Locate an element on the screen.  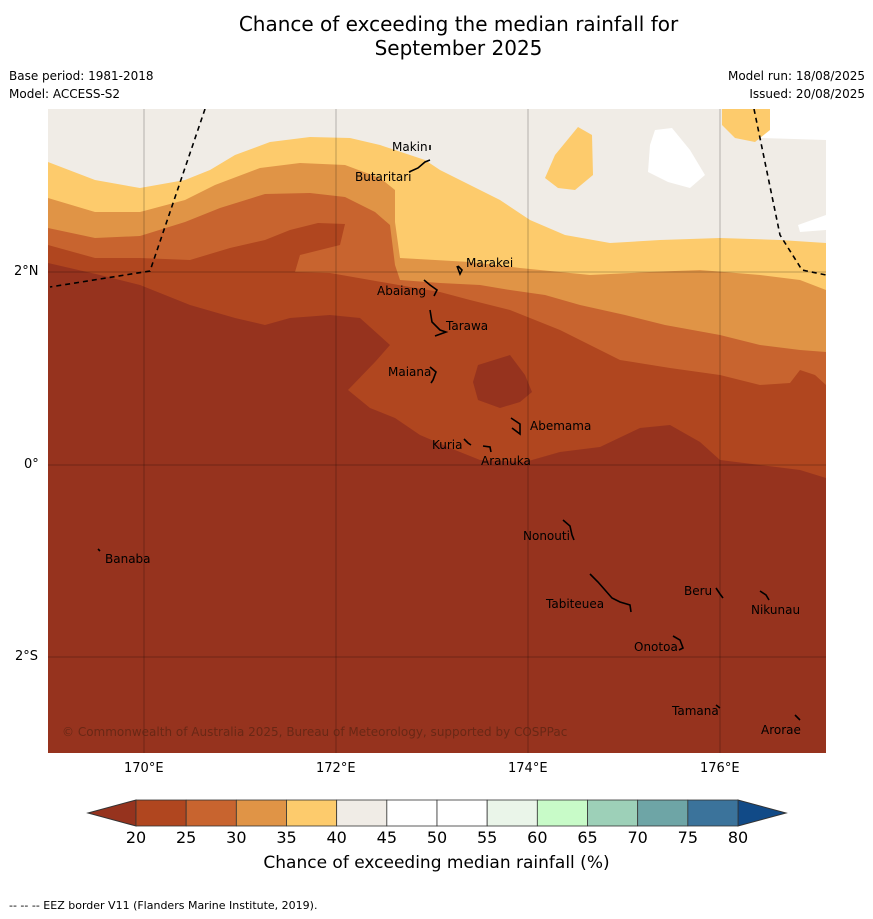
model-name: Model: ACCESS-S2 is located at coordinates (65, 94).